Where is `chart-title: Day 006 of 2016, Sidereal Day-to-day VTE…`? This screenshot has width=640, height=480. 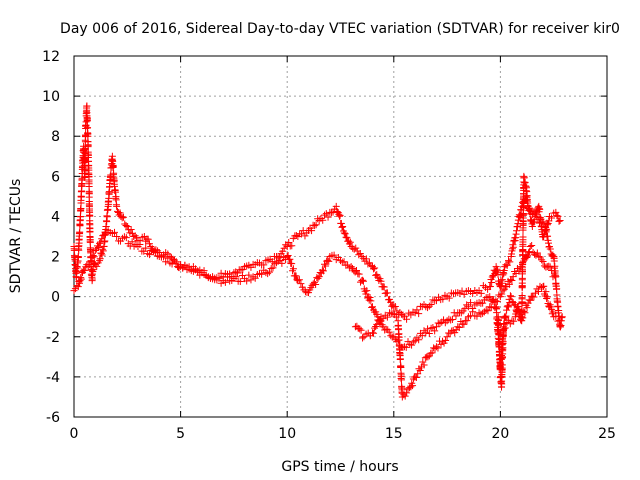 chart-title: Day 006 of 2016, Sidereal Day-to-day VTE… is located at coordinates (340, 29).